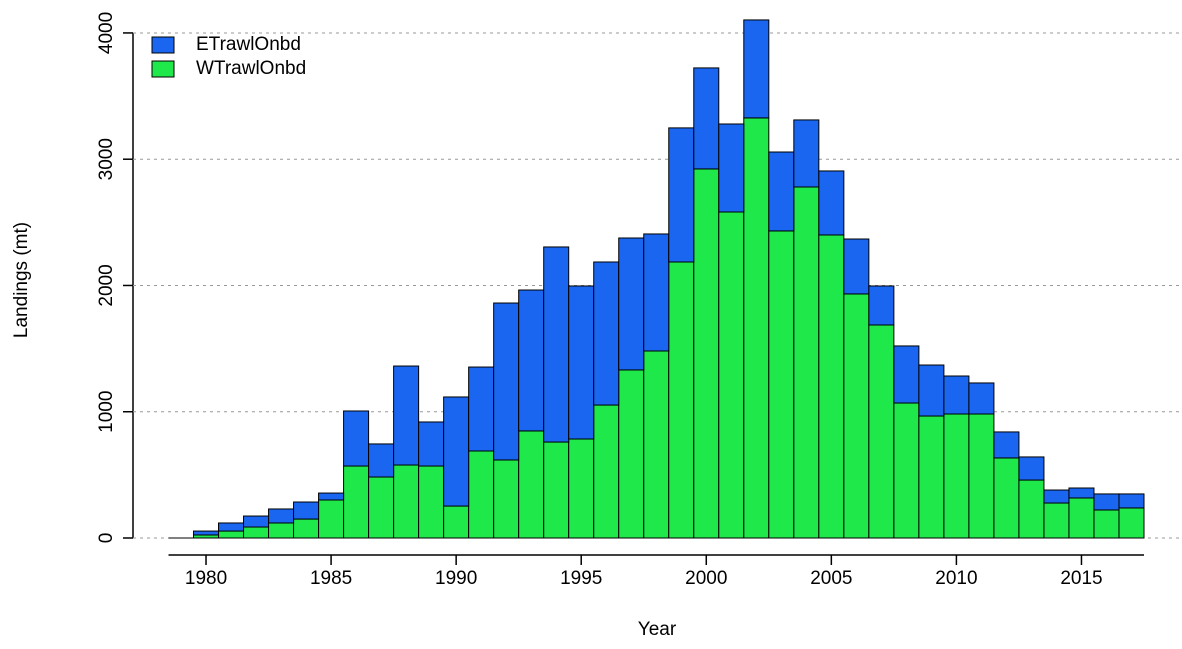  I want to click on x-tick-label: 2000, so click(706, 578).